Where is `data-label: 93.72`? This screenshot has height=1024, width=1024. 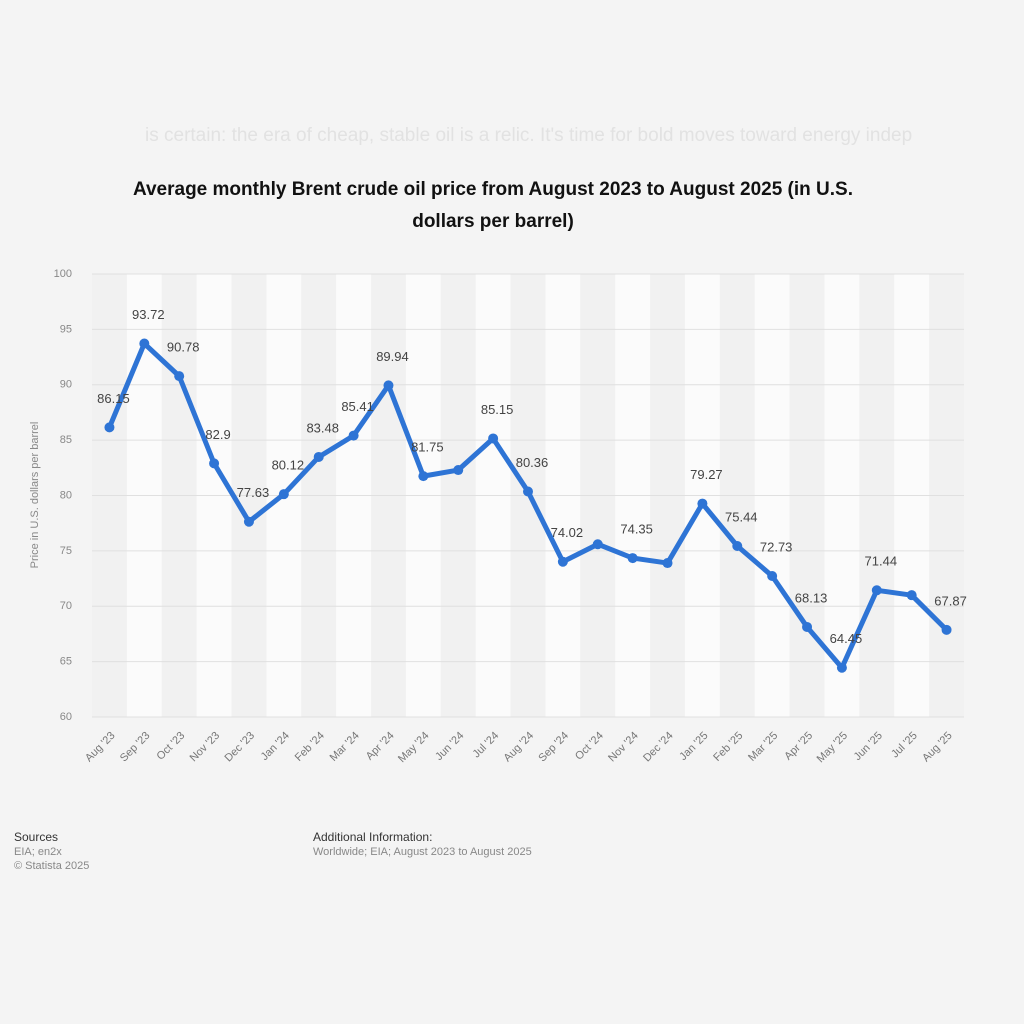
data-label: 93.72 is located at coordinates (148, 314).